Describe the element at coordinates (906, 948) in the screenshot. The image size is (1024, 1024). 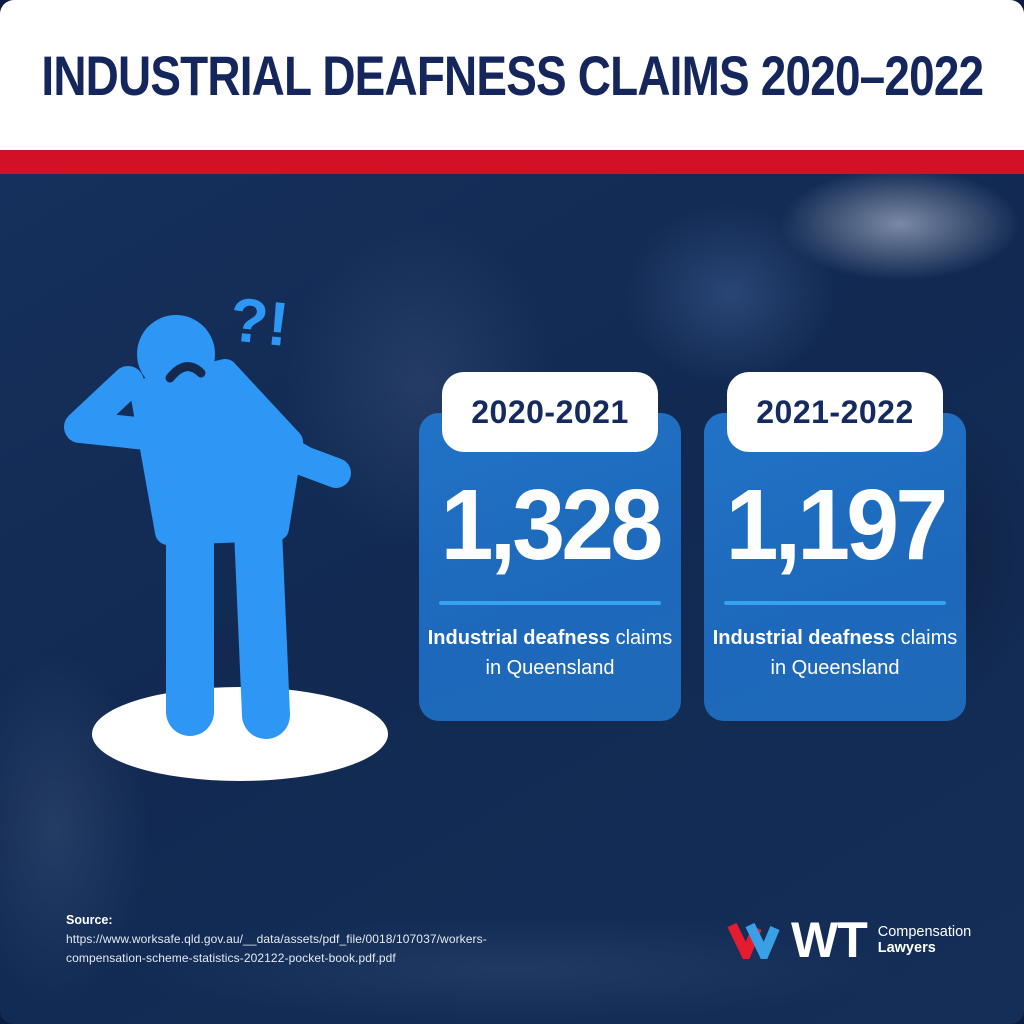
I see `logo-tagline-line2: Lawyers` at that location.